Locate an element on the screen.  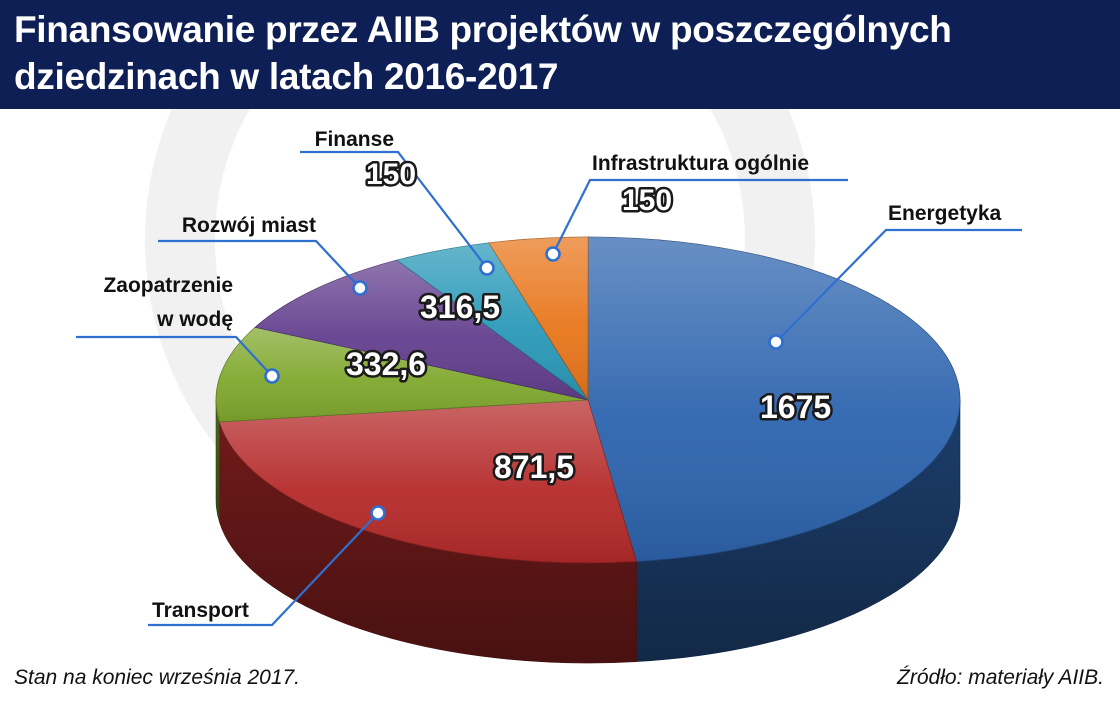
leader-line-finanse is located at coordinates (394, 209).